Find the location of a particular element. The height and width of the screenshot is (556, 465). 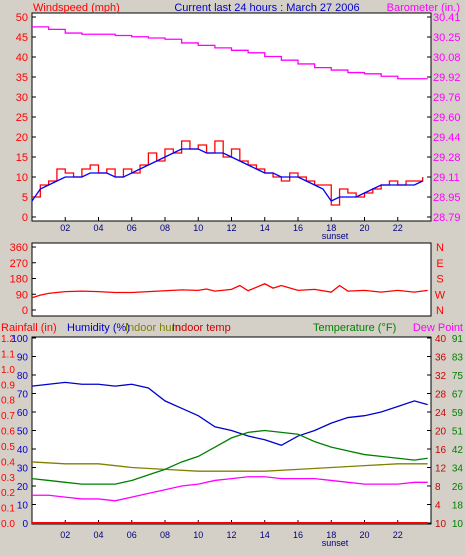

y-tick-label: 8 is located at coordinates (438, 487).